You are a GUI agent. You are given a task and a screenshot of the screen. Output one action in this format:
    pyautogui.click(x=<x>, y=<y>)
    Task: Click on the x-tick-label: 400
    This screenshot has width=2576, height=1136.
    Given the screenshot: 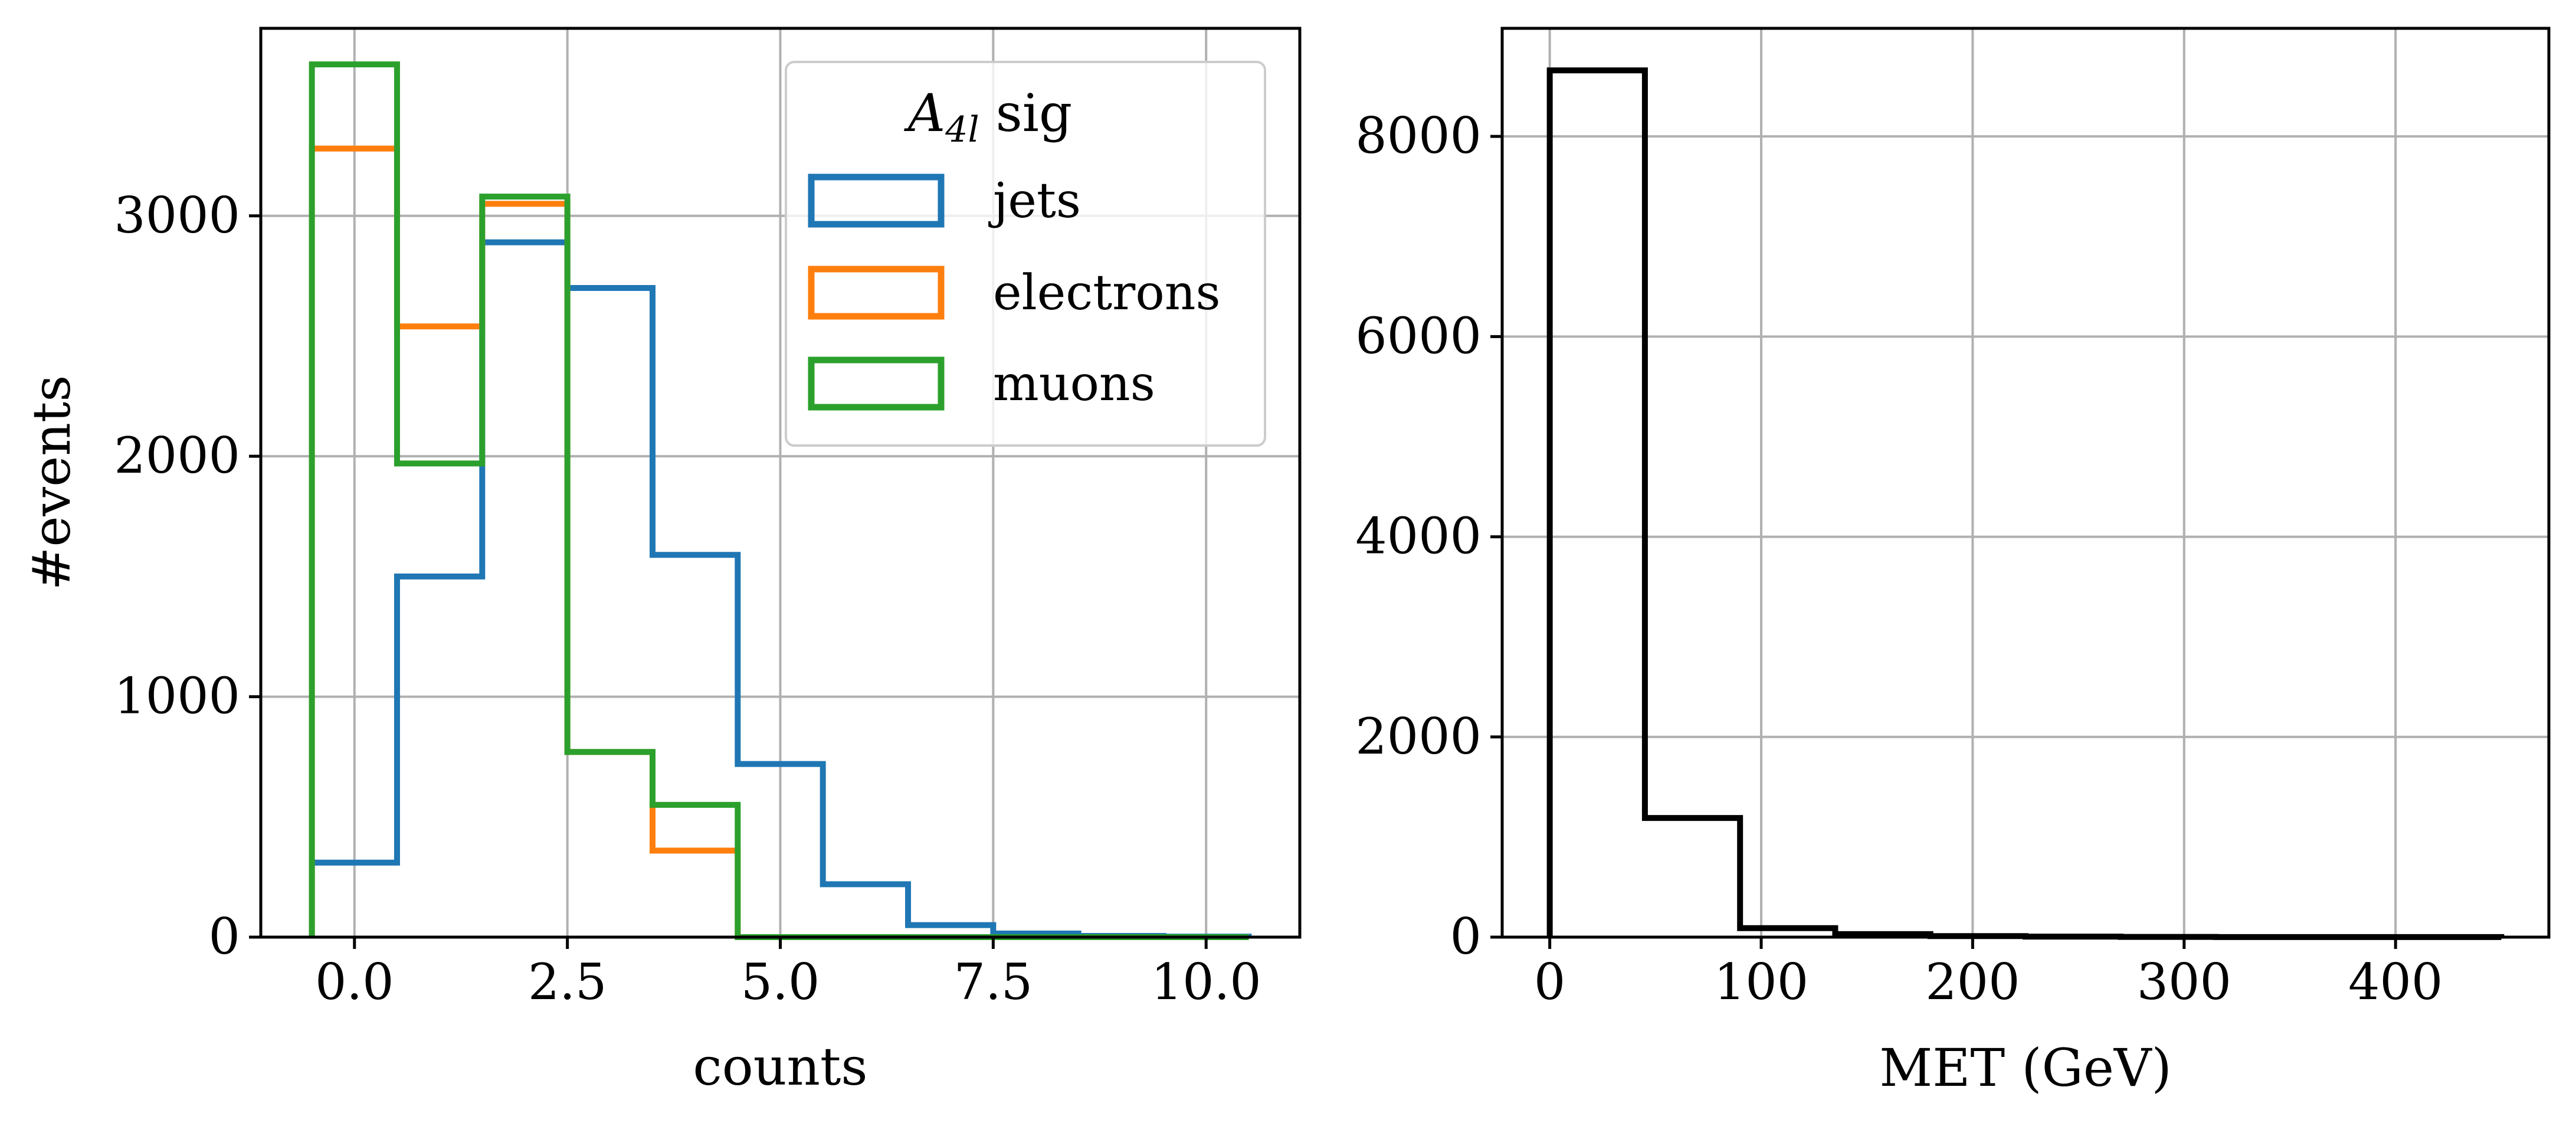 What is the action you would take?
    pyautogui.click(x=2395, y=982)
    